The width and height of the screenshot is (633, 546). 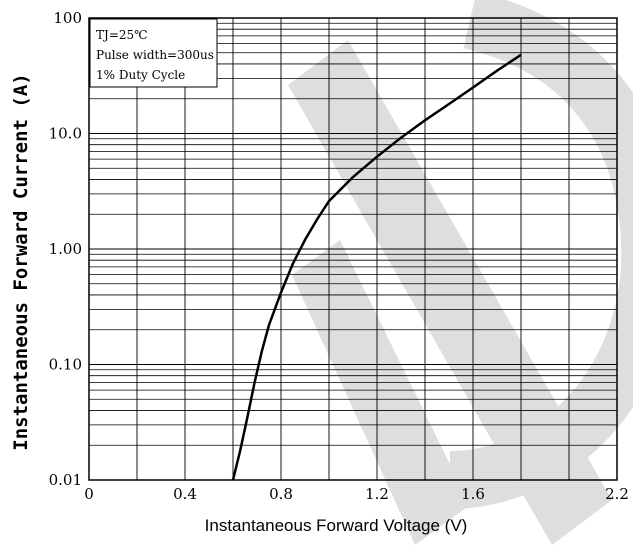 What do you see at coordinates (336, 525) in the screenshot?
I see `x-axis-label: Instantaneous Forward Voltage (V)` at bounding box center [336, 525].